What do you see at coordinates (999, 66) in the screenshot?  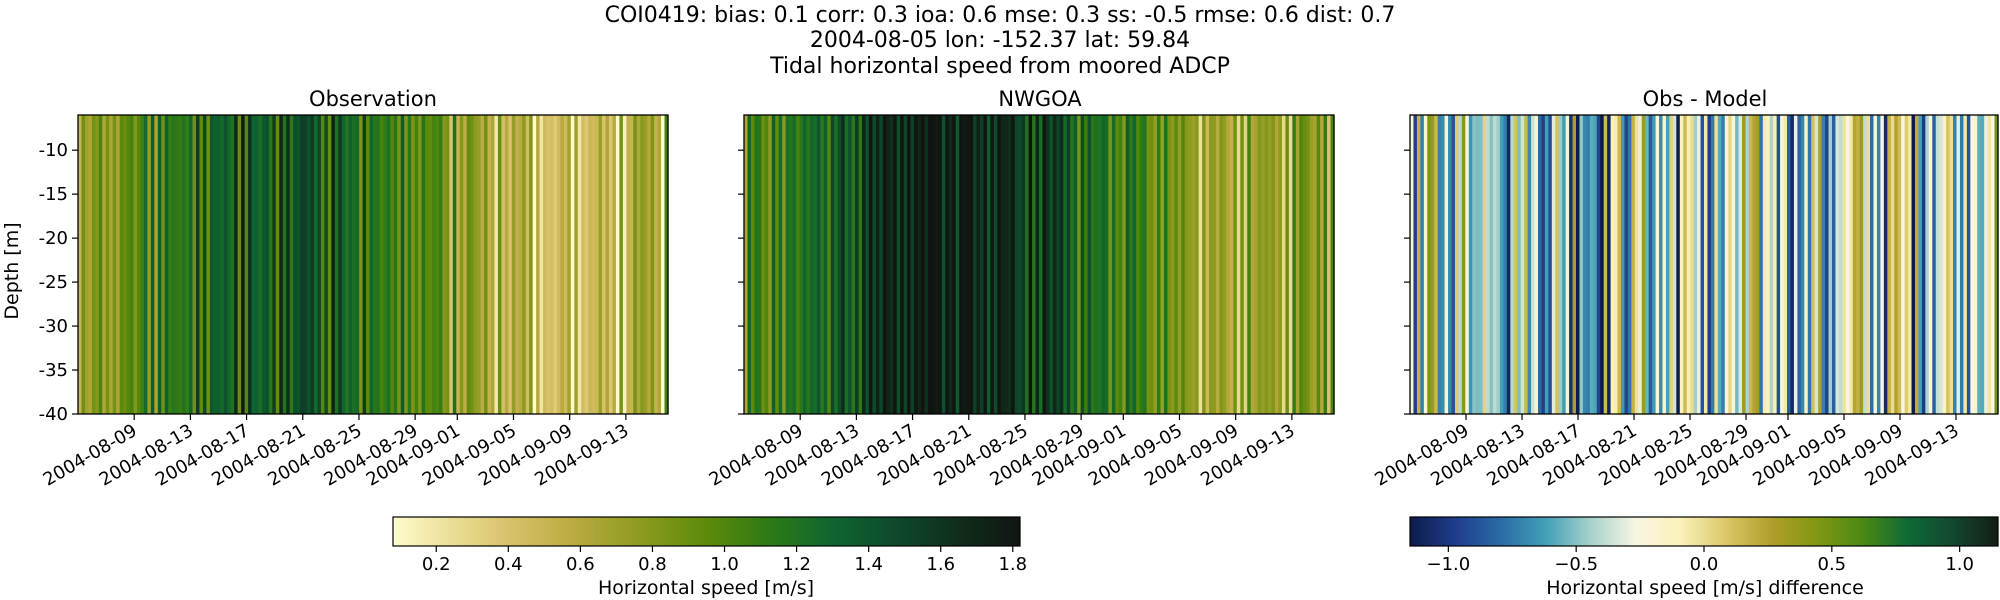 I see `figure-title-line3: Tidal horizontal speed from moored ADCP` at bounding box center [999, 66].